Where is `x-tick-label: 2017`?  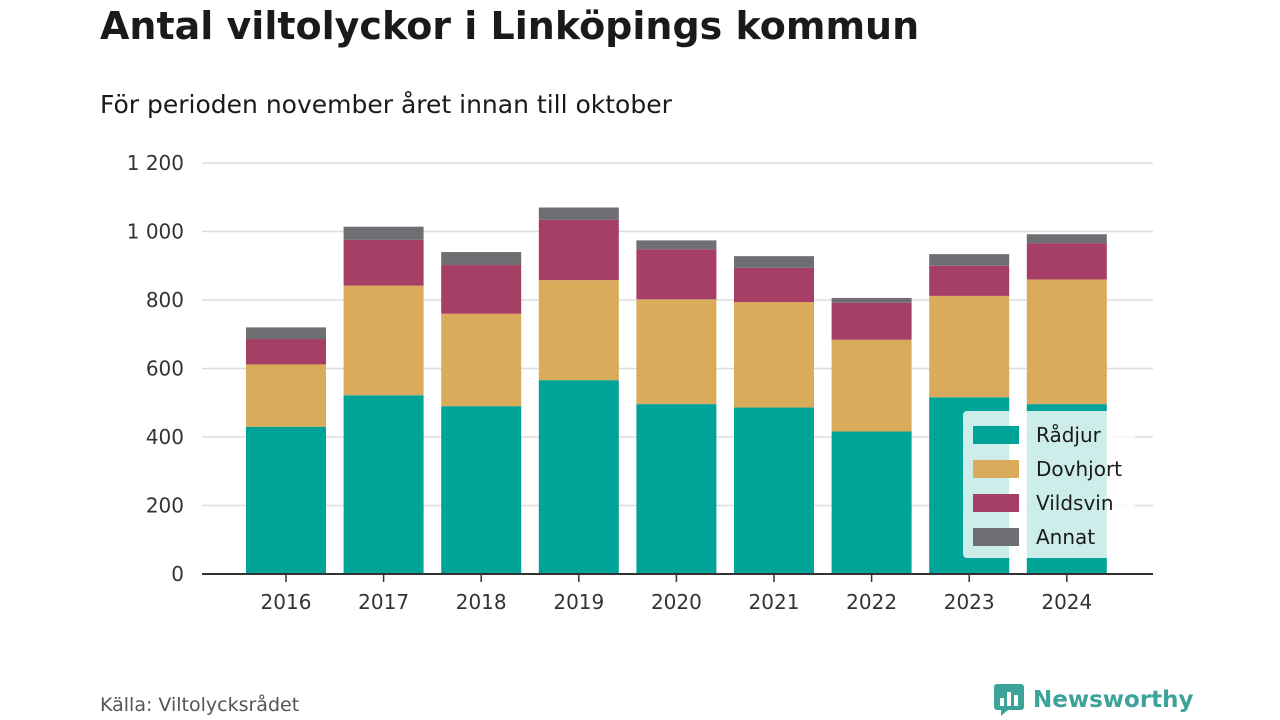 x-tick-label: 2017 is located at coordinates (383, 602).